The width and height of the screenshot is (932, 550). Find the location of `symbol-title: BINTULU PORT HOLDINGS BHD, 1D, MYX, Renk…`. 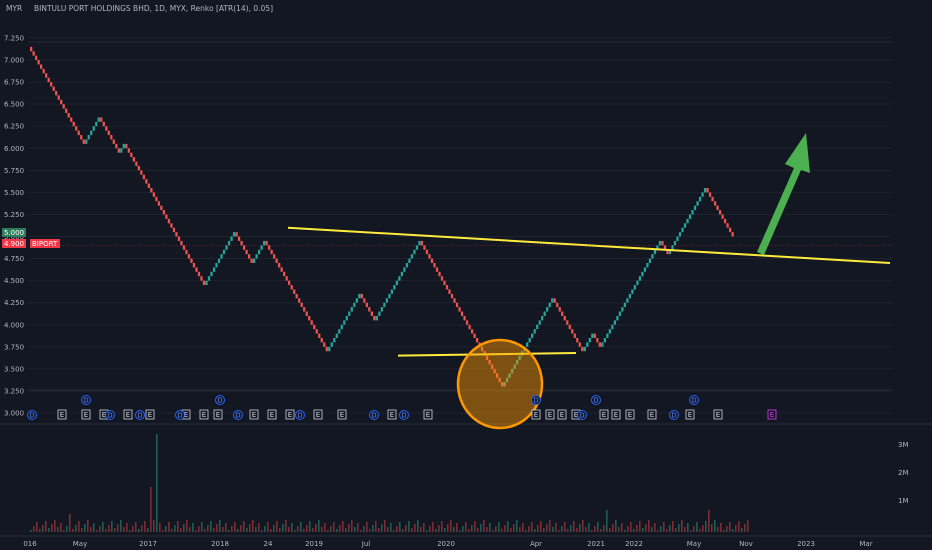

symbol-title: BINTULU PORT HOLDINGS BHD, 1D, MYX, Renk… is located at coordinates (153, 8).